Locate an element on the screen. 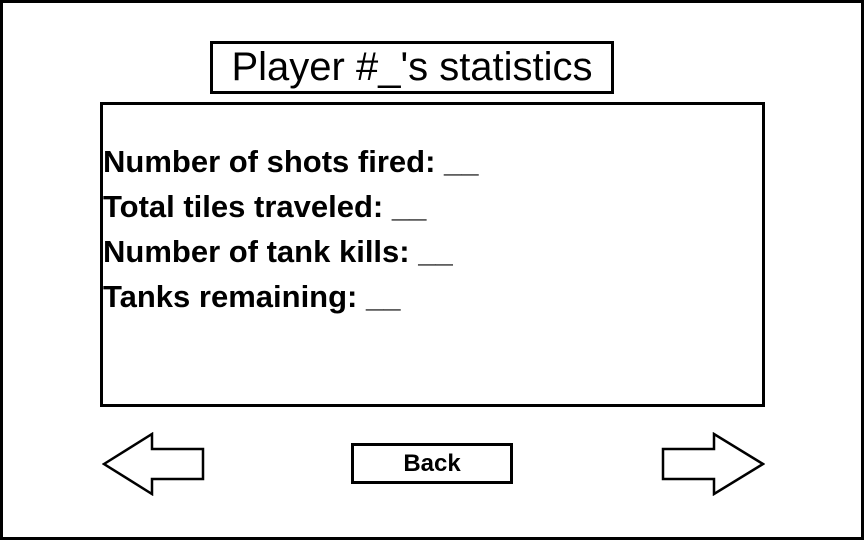 Image resolution: width=864 pixels, height=540 pixels. stat-tanks-remaining: Tanks remaining: __ is located at coordinates (252, 296).